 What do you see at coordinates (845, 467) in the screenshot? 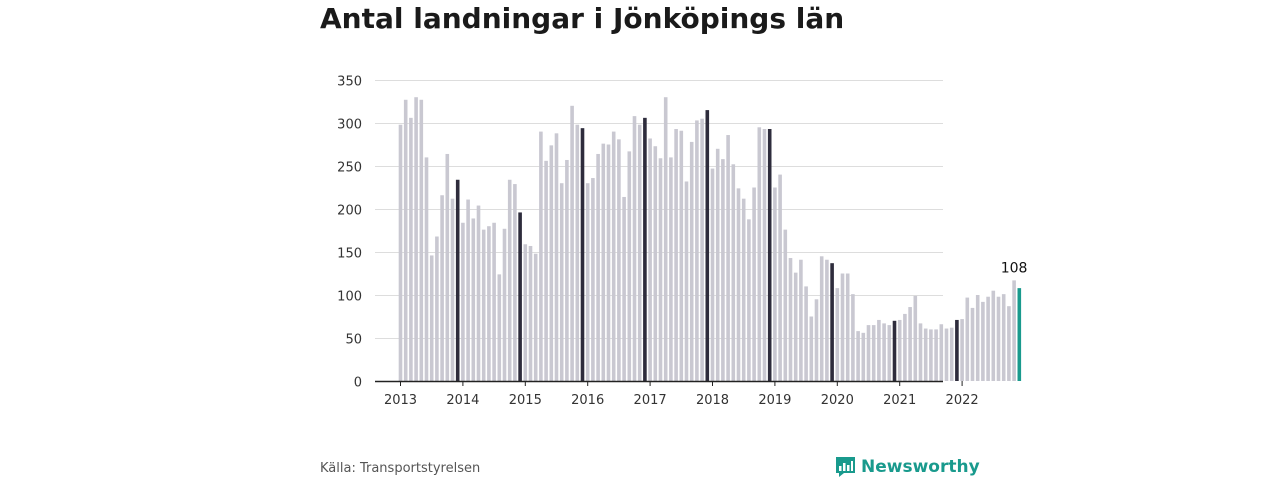
I see `bar-chart-bubble-icon` at bounding box center [845, 467].